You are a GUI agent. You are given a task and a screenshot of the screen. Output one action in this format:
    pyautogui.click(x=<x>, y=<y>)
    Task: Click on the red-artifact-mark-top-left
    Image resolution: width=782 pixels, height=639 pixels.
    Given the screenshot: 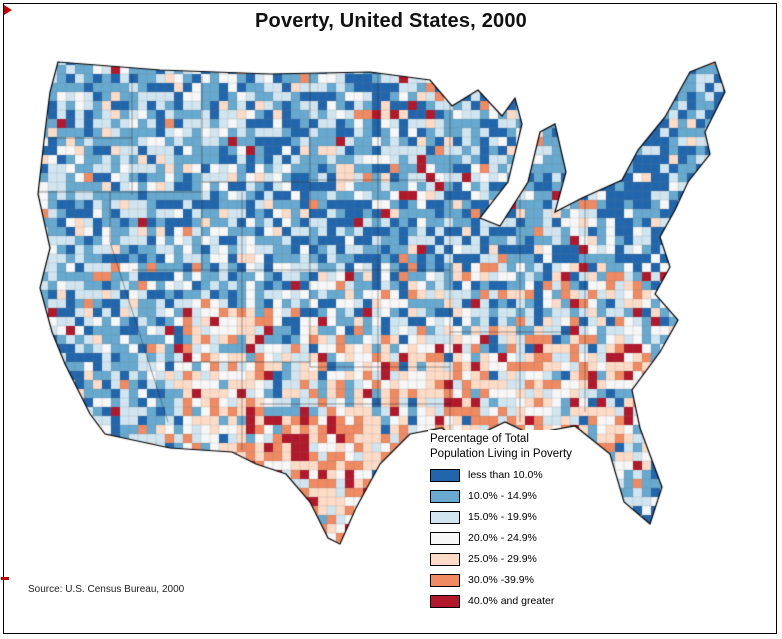 What is the action you would take?
    pyautogui.click(x=8, y=10)
    